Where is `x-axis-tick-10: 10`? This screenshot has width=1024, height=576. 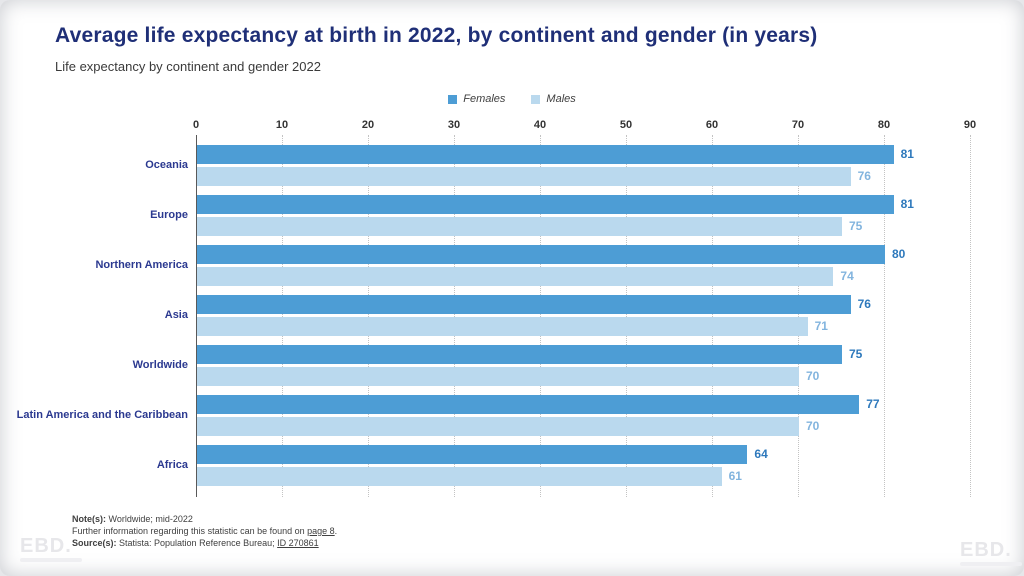
x-axis-tick-10: 10 is located at coordinates (282, 125).